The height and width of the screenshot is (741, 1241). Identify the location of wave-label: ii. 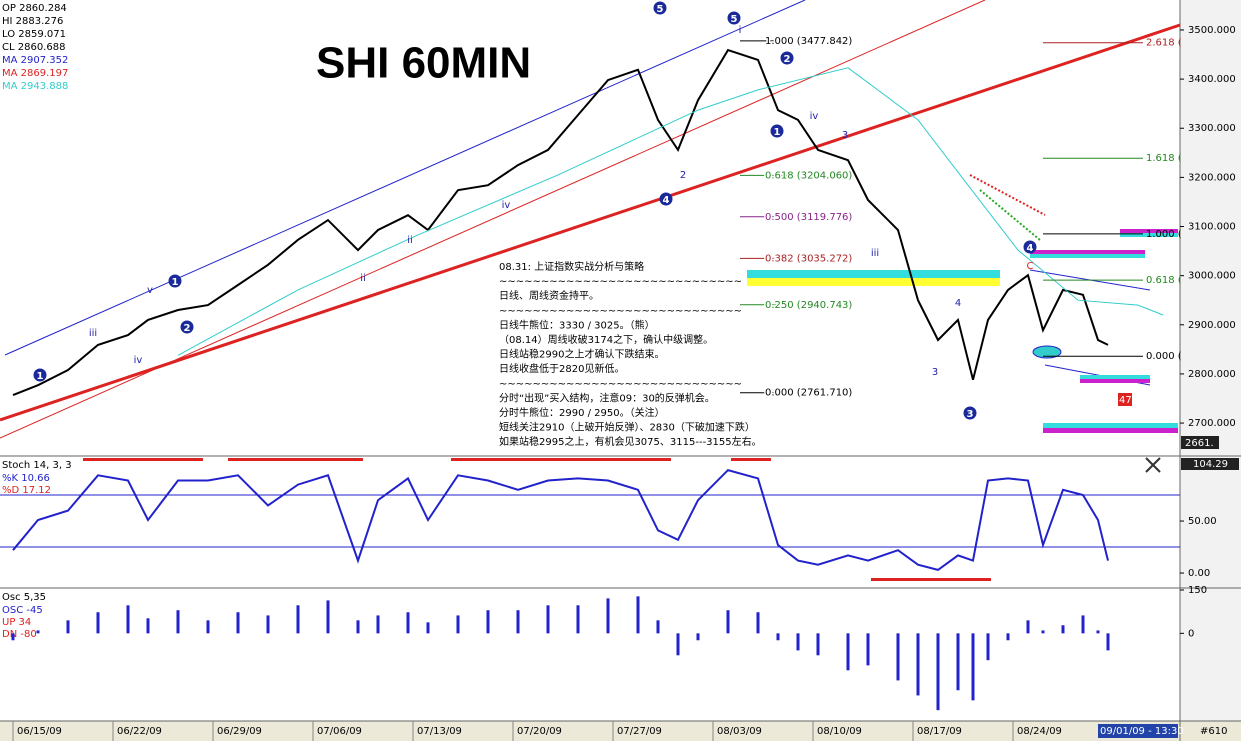
(410, 240).